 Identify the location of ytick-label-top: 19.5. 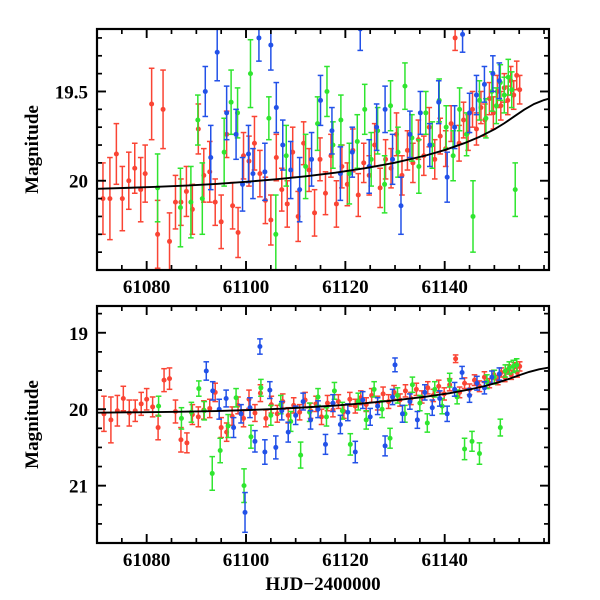
(71, 92).